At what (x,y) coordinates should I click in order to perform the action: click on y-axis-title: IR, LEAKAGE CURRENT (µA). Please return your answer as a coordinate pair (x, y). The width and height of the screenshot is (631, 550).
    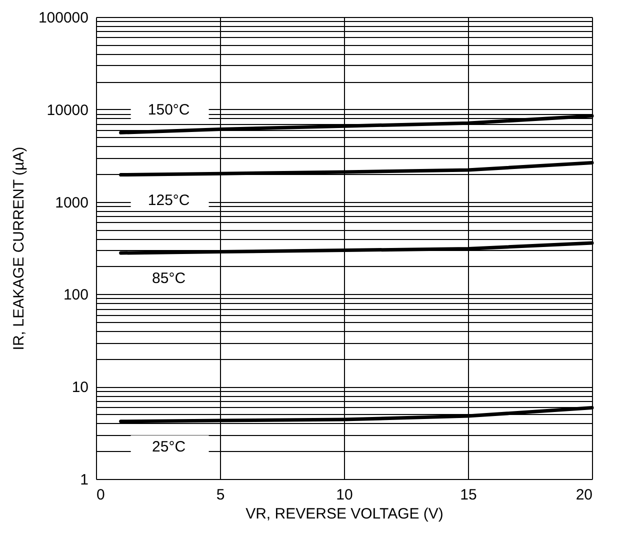
    Looking at the image, I should click on (19, 248).